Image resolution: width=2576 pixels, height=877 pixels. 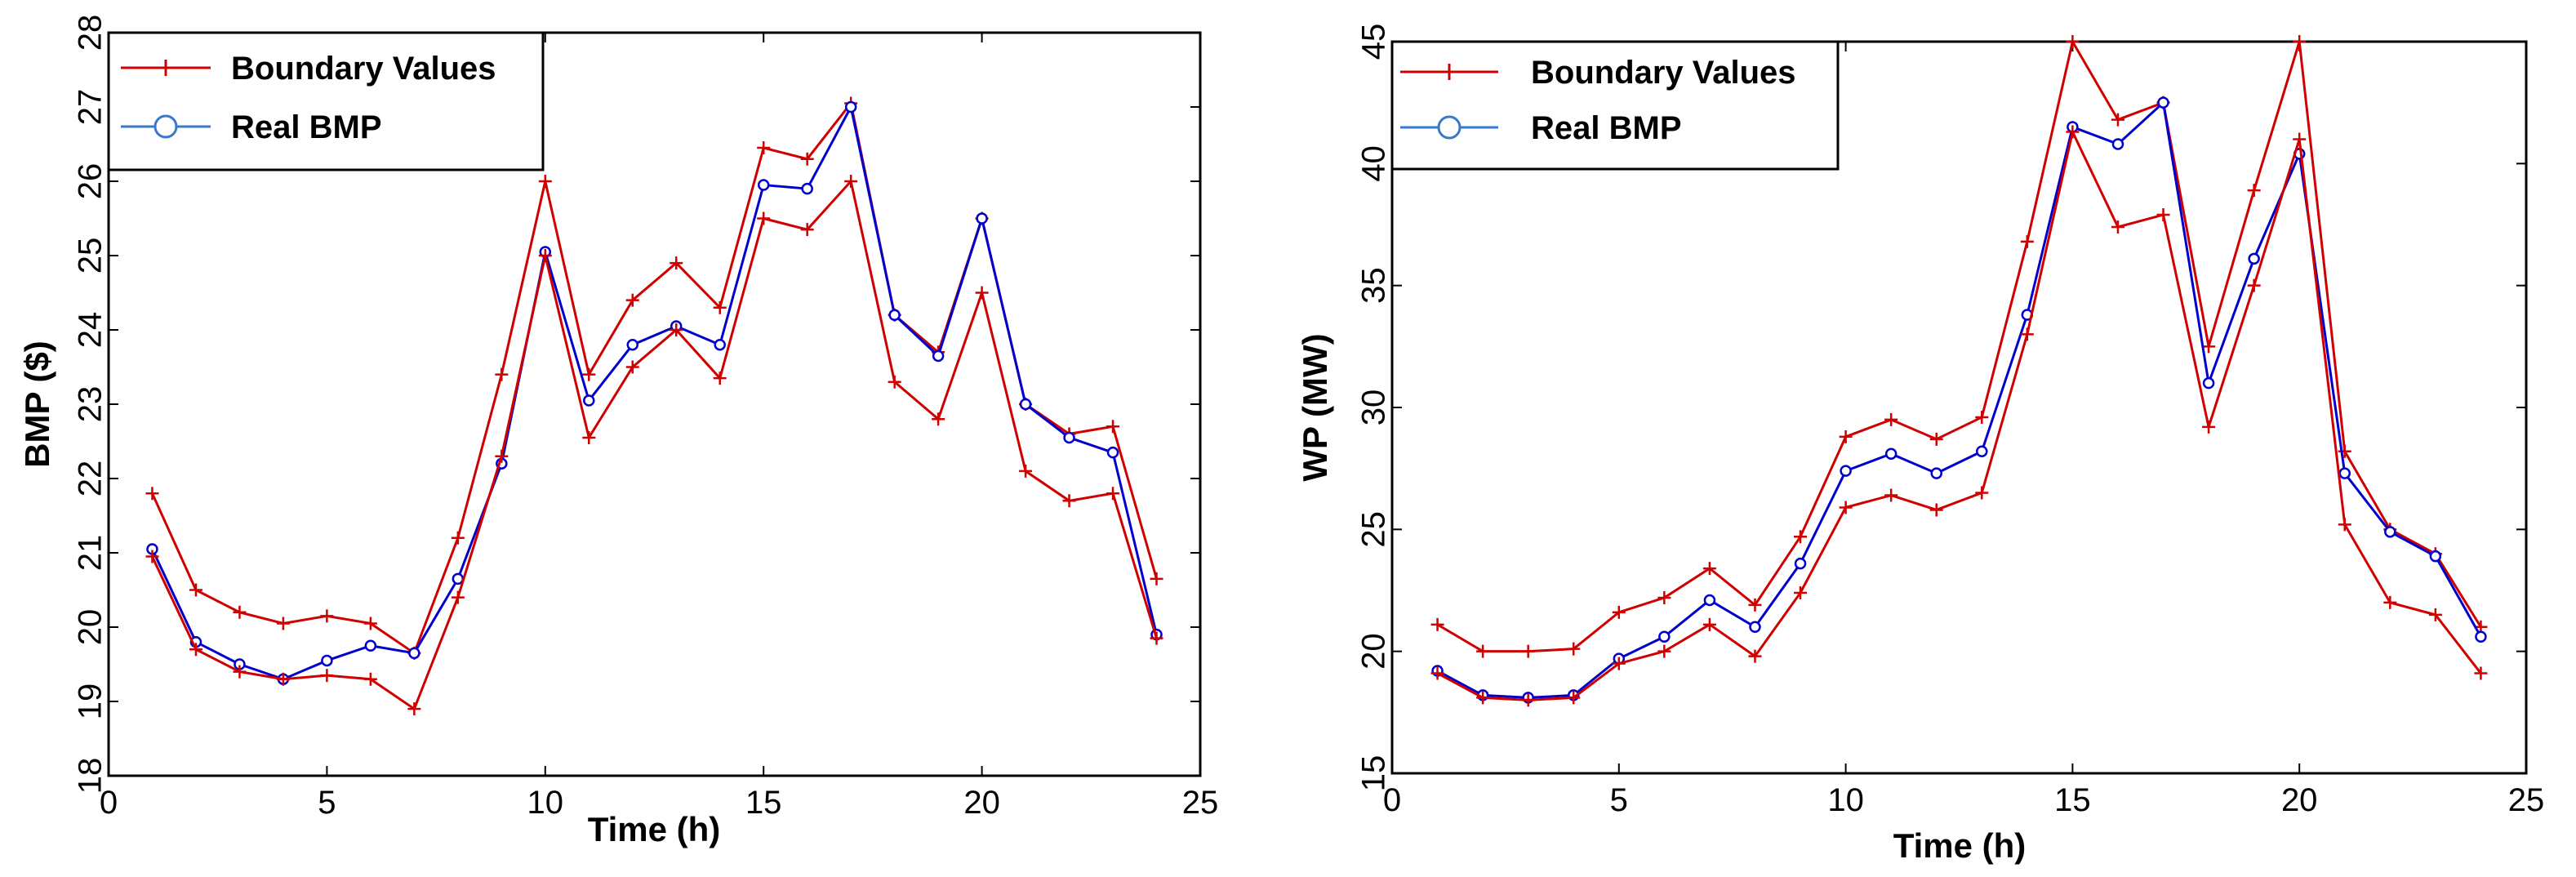 What do you see at coordinates (1374, 651) in the screenshot?
I see `wp-y-tick-label: 20` at bounding box center [1374, 651].